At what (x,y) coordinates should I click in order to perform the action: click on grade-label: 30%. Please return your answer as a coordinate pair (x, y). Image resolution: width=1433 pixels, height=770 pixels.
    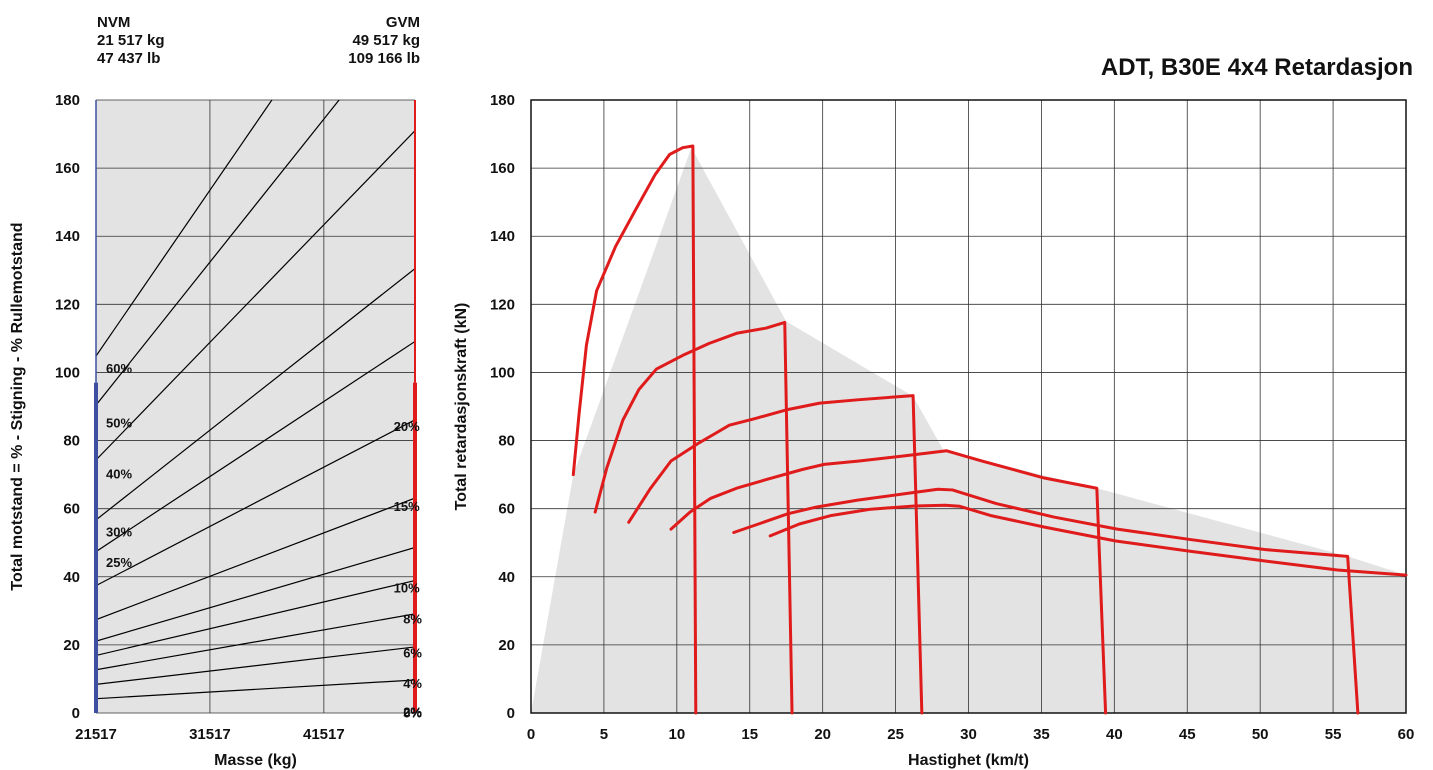
    Looking at the image, I should click on (119, 532).